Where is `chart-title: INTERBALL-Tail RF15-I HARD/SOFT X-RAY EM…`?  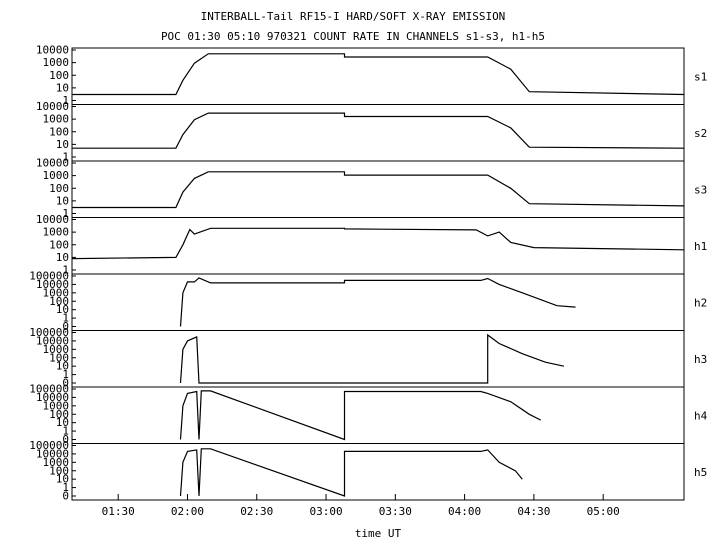
chart-title: INTERBALL-Tail RF15-I HARD/SOFT X-RAY EM… is located at coordinates (353, 16).